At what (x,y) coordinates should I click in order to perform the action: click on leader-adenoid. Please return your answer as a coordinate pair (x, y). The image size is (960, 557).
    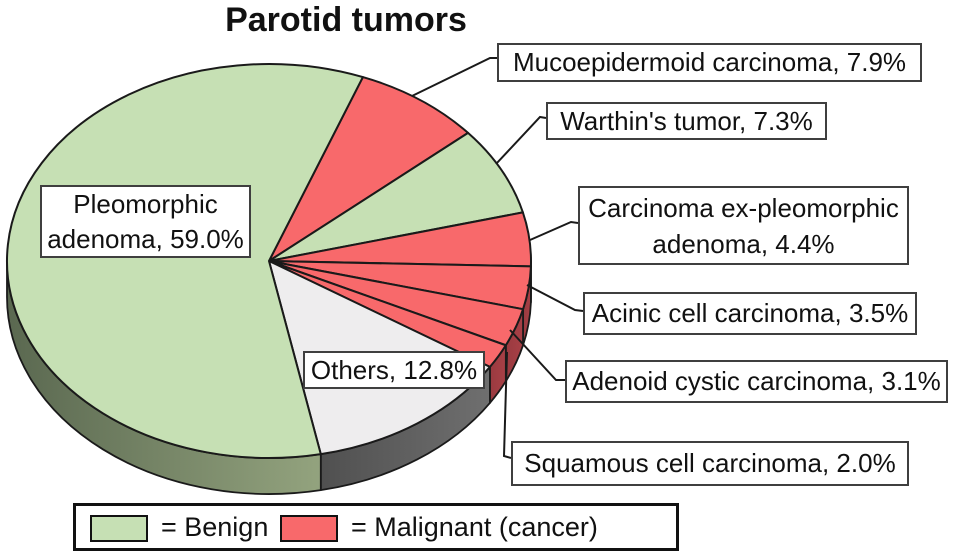
    Looking at the image, I should click on (537, 355).